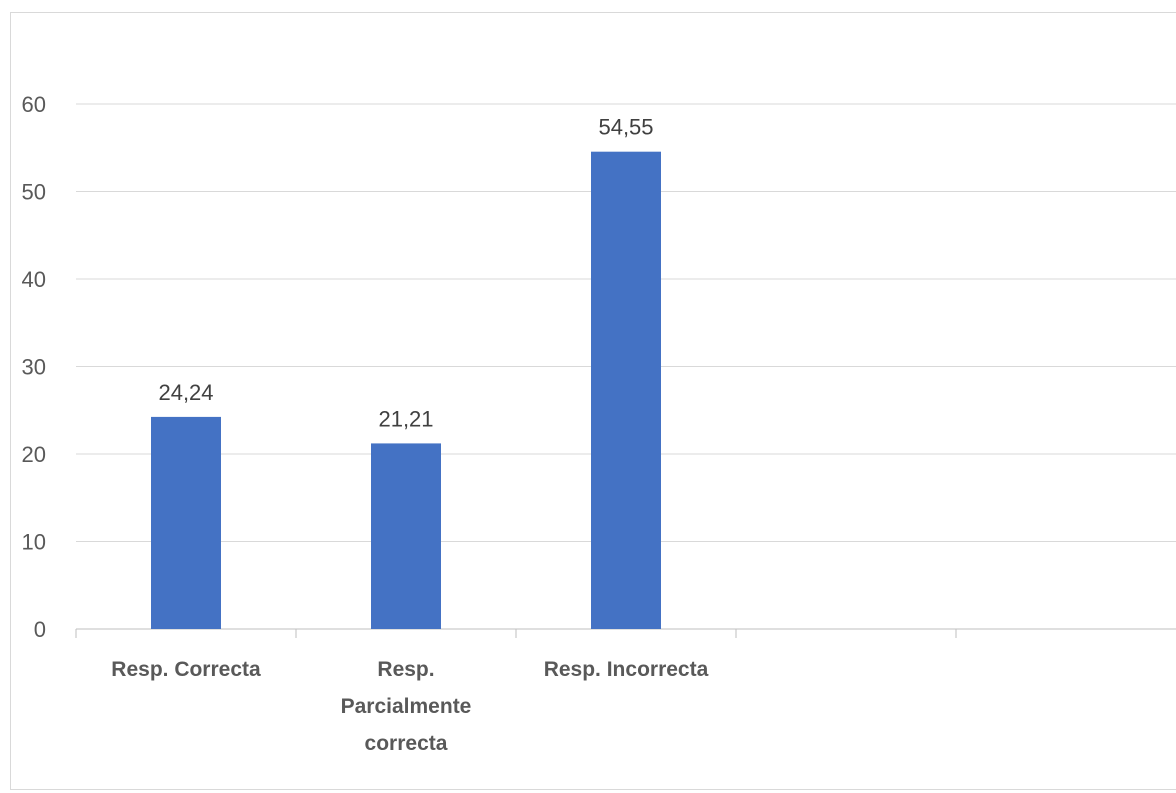 The width and height of the screenshot is (1176, 793). Describe the element at coordinates (185, 392) in the screenshot. I see `data-label: 24,24` at that location.